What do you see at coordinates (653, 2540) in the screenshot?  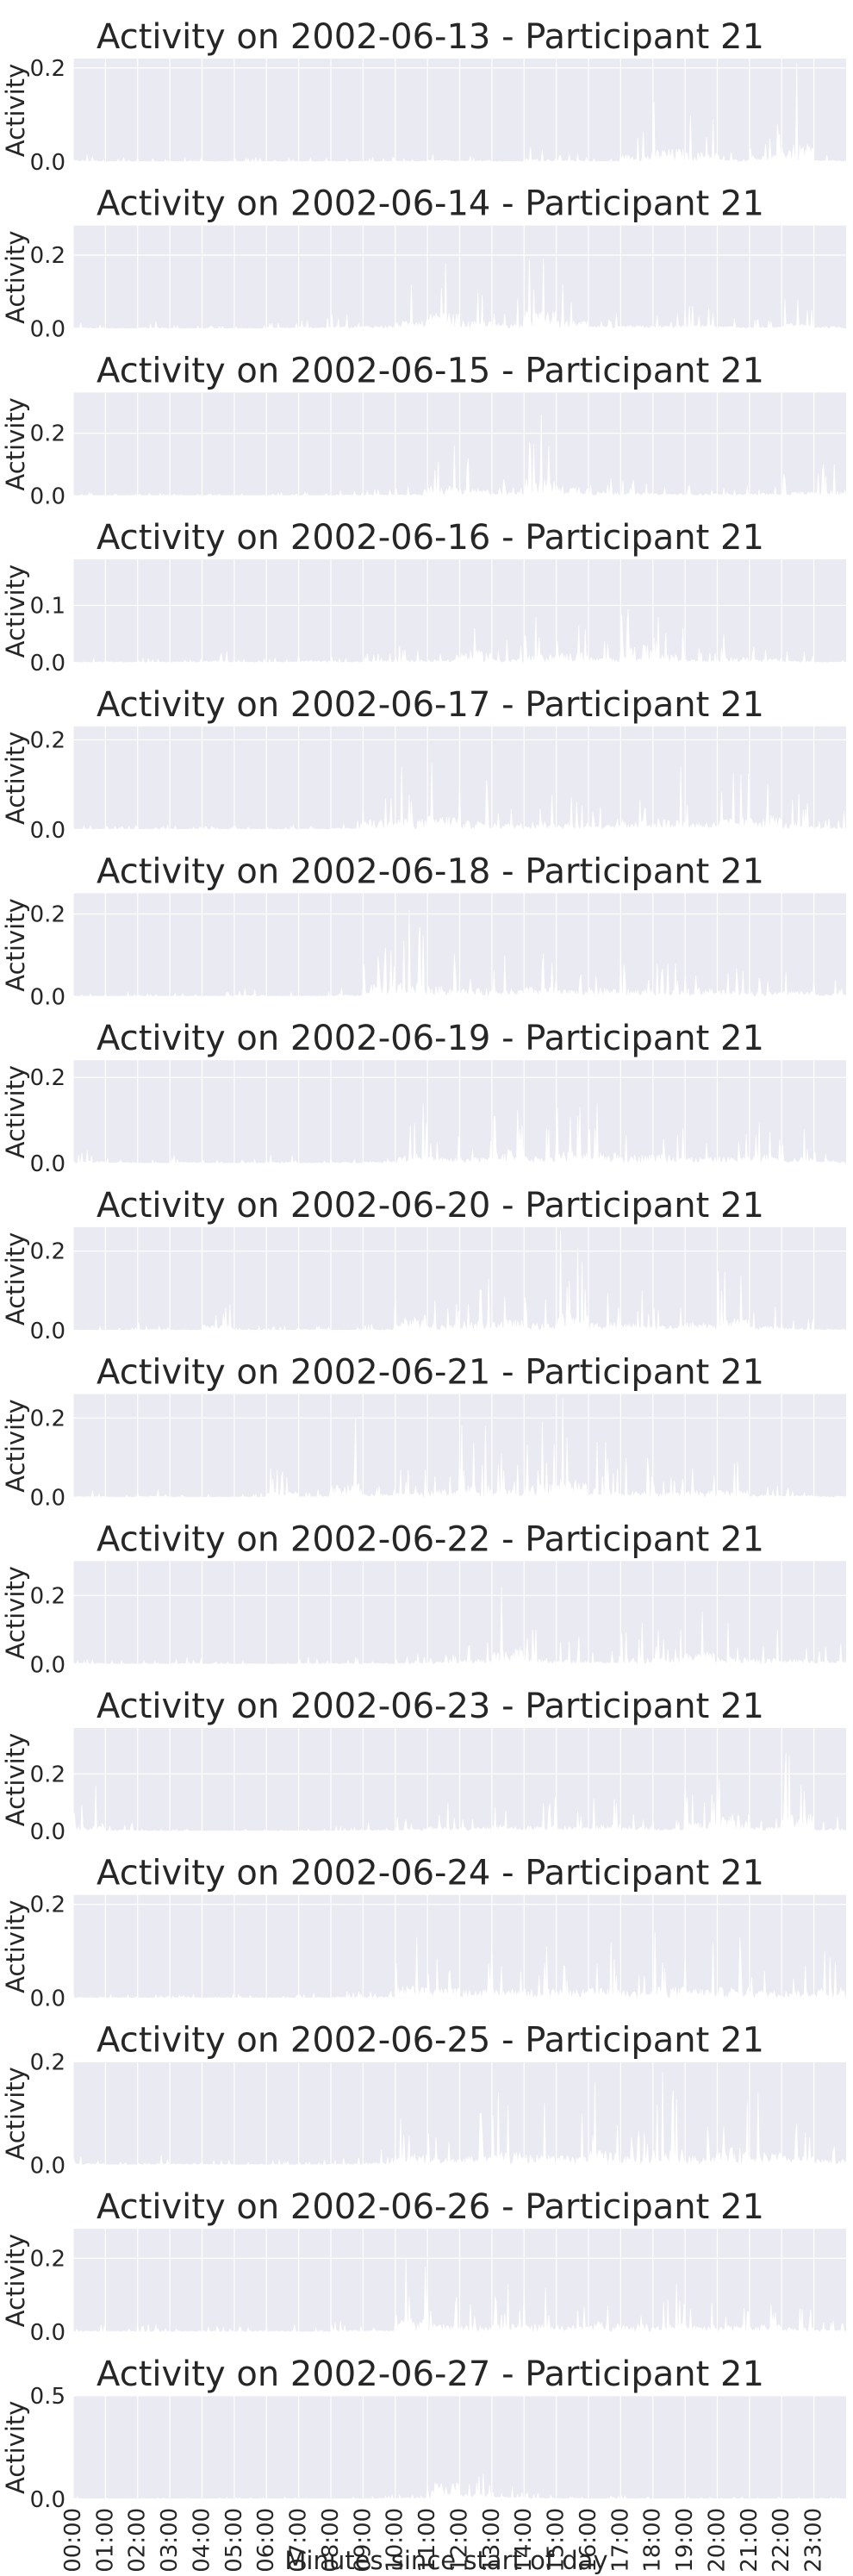 I see `x-tick-label: 18:00` at bounding box center [653, 2540].